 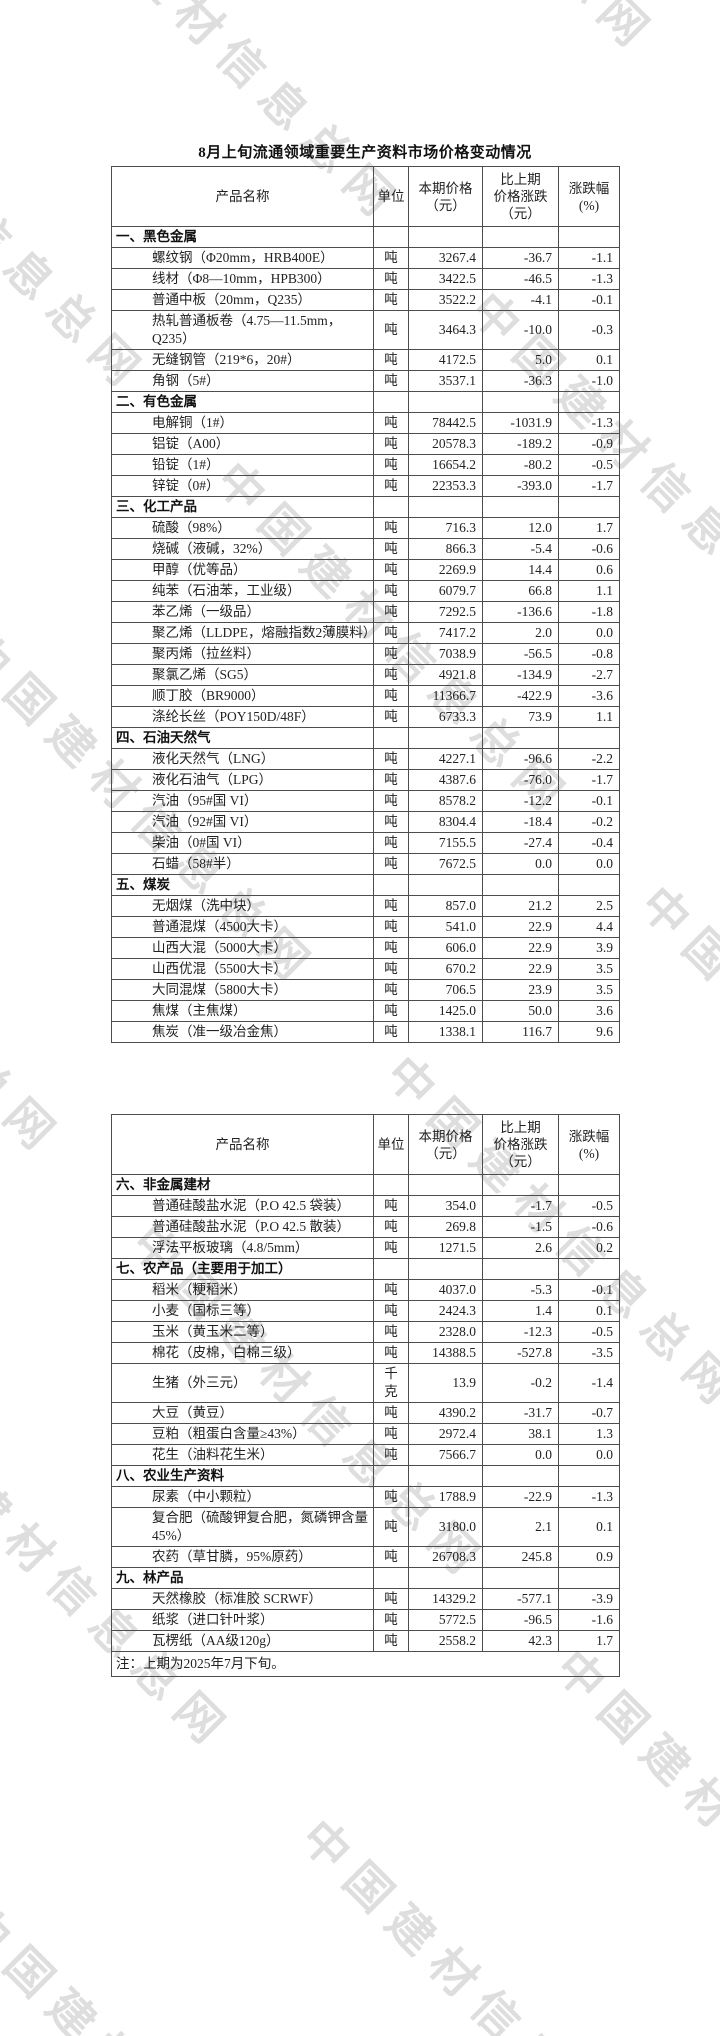 What do you see at coordinates (589, 969) in the screenshot?
I see `pct-cell: 3.5` at bounding box center [589, 969].